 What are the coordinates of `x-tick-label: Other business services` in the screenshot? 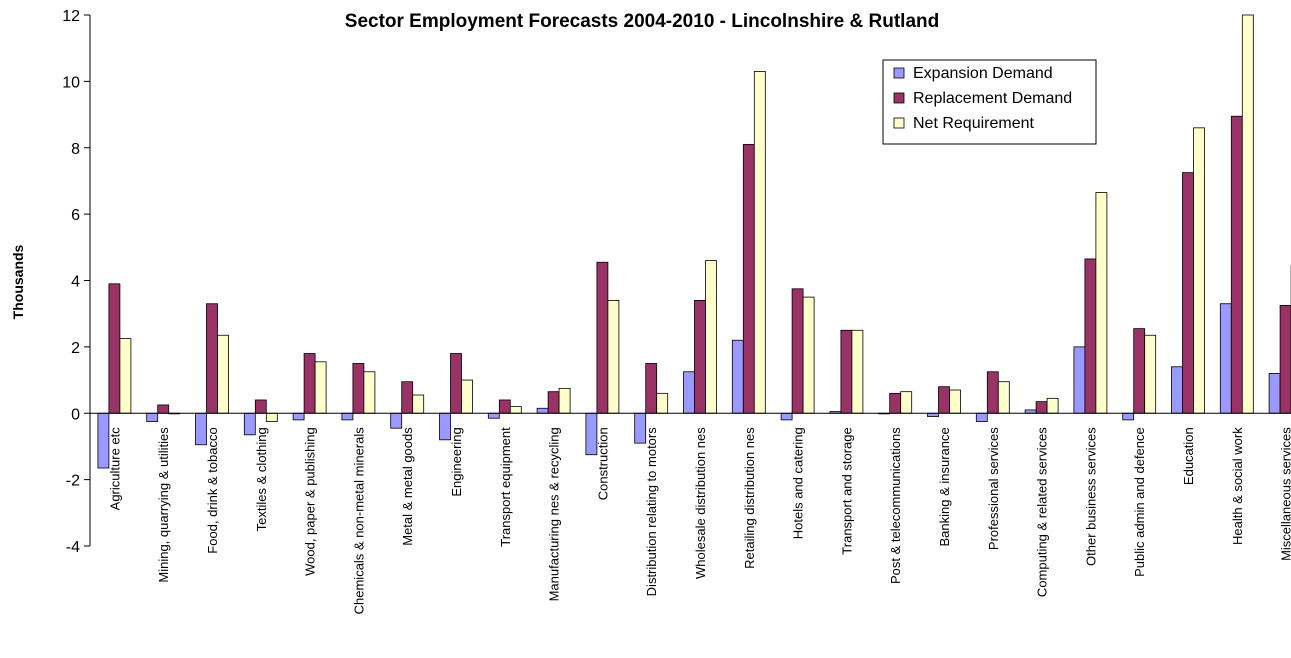 It's located at (1090, 496).